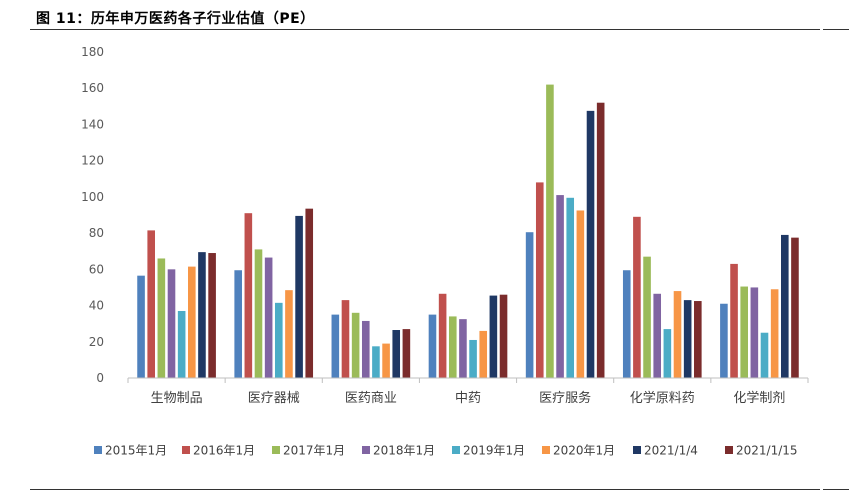 The image size is (849, 493). I want to click on legend-label: 2016年1月, so click(224, 451).